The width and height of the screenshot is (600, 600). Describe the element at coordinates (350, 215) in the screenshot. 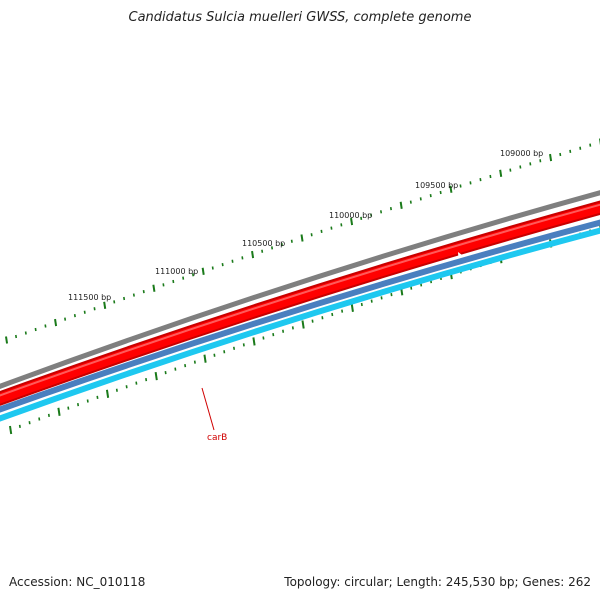

I see `bp-label-110000: 110000 bp` at that location.